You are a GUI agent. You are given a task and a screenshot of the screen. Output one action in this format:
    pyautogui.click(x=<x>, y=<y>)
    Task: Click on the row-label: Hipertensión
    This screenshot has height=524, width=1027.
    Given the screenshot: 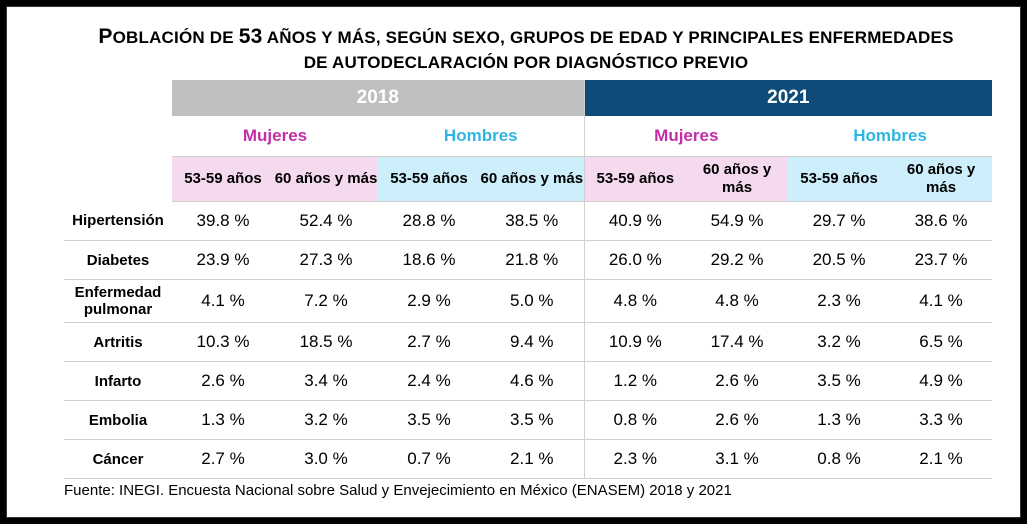 What is the action you would take?
    pyautogui.click(x=118, y=221)
    